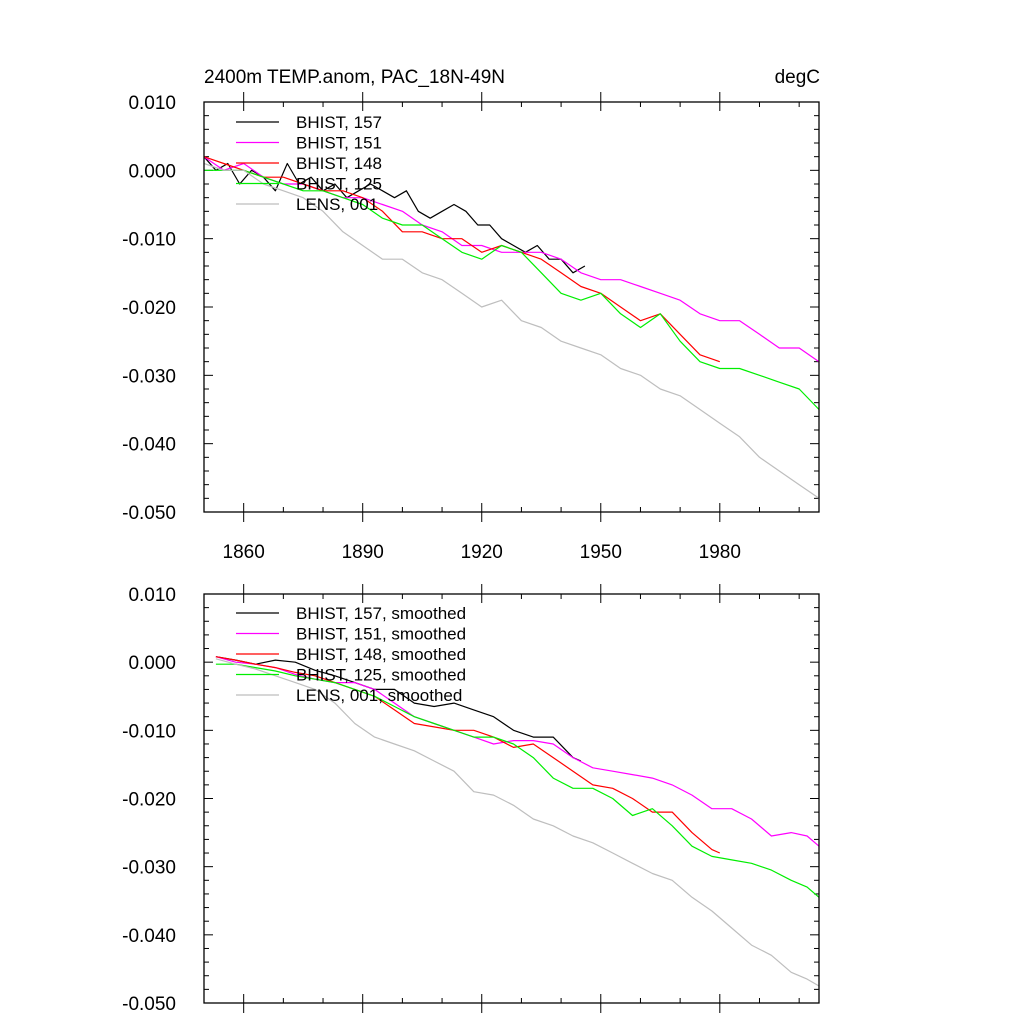 The height and width of the screenshot is (1024, 1024). Describe the element at coordinates (381, 675) in the screenshot. I see `legend-label: BHIST, 125, smoothed` at that location.